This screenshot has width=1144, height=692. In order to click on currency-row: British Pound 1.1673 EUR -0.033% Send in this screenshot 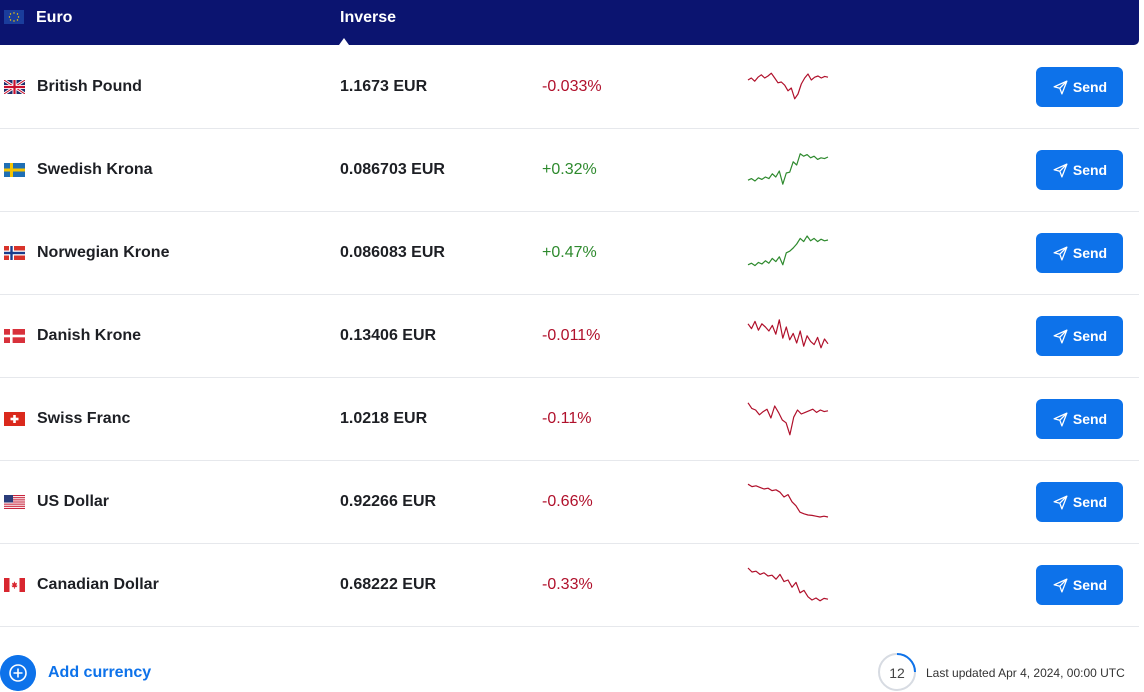, I will do `click(569, 87)`.